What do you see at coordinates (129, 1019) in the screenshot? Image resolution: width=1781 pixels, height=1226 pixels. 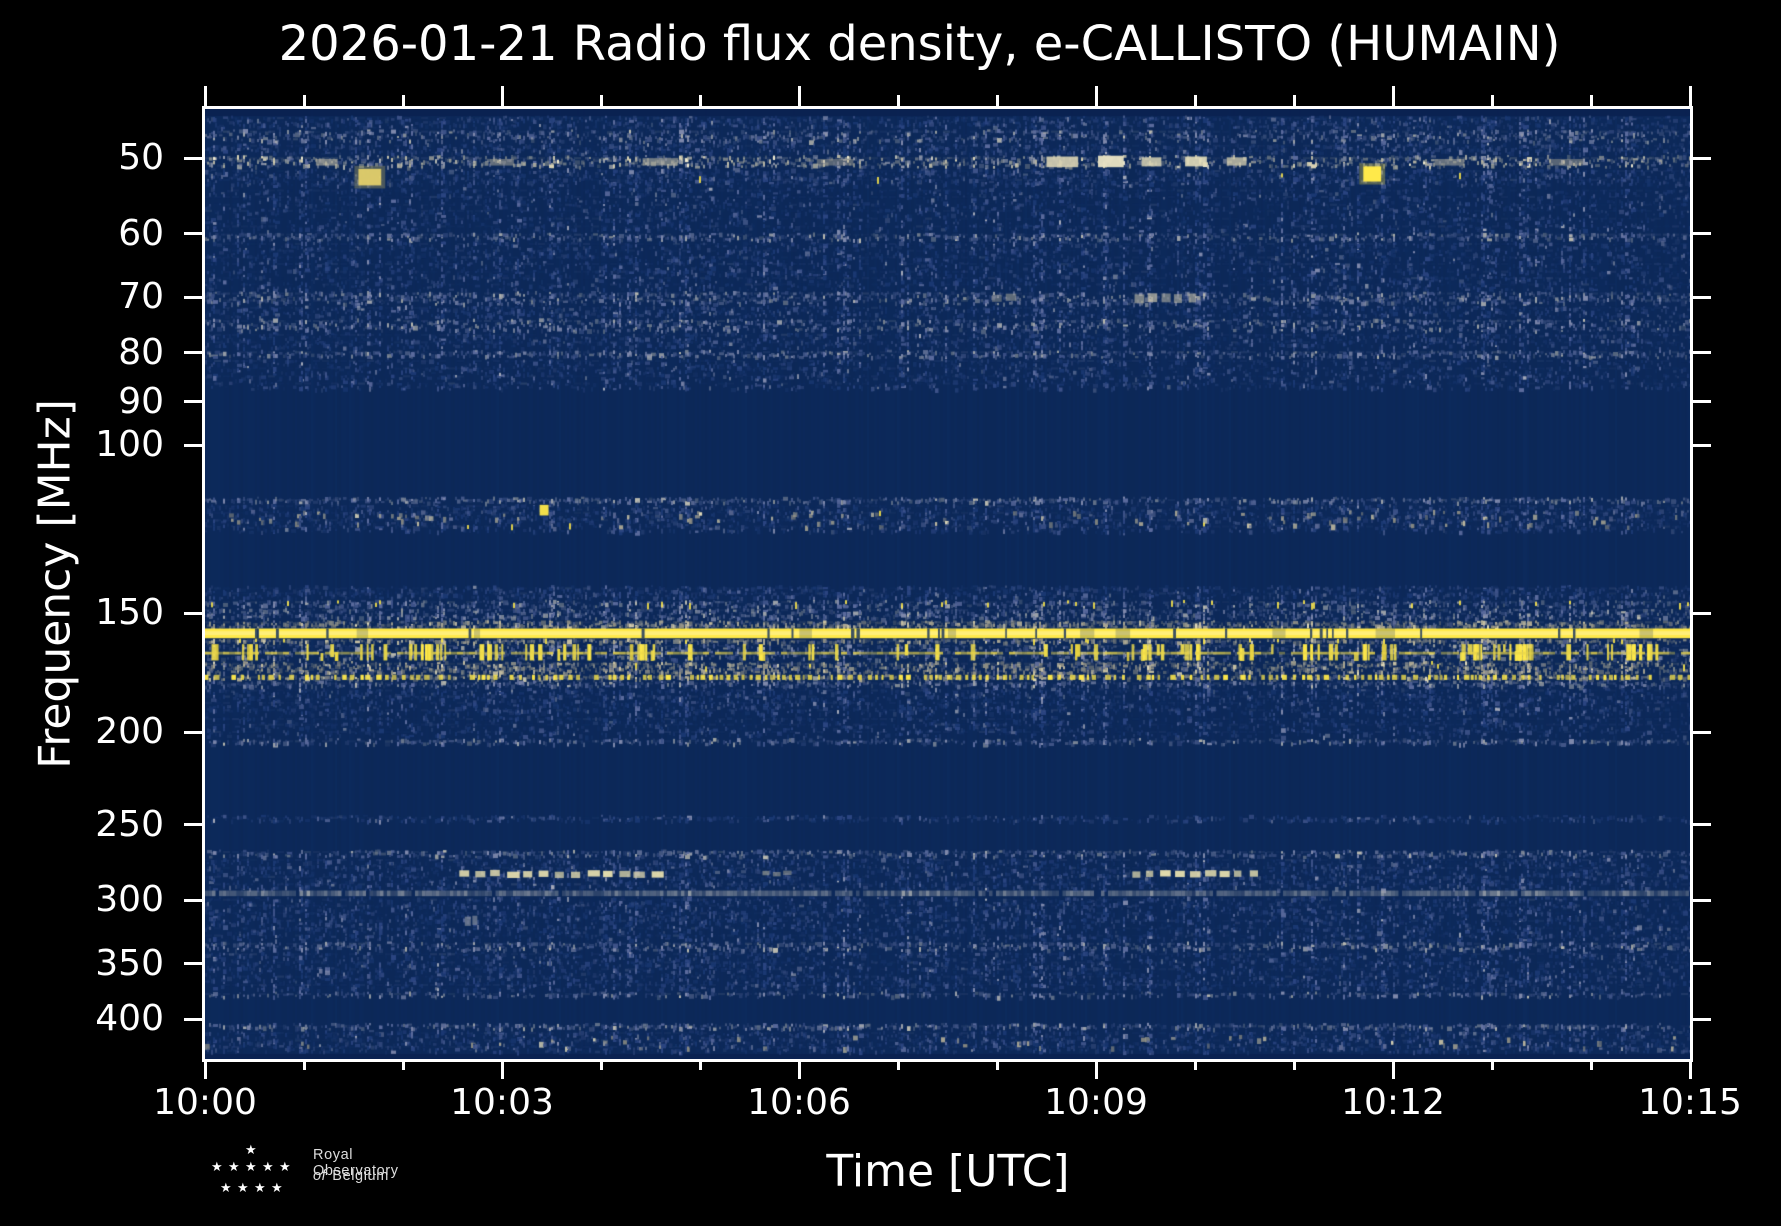 I see `y-tick-label: 400` at bounding box center [129, 1019].